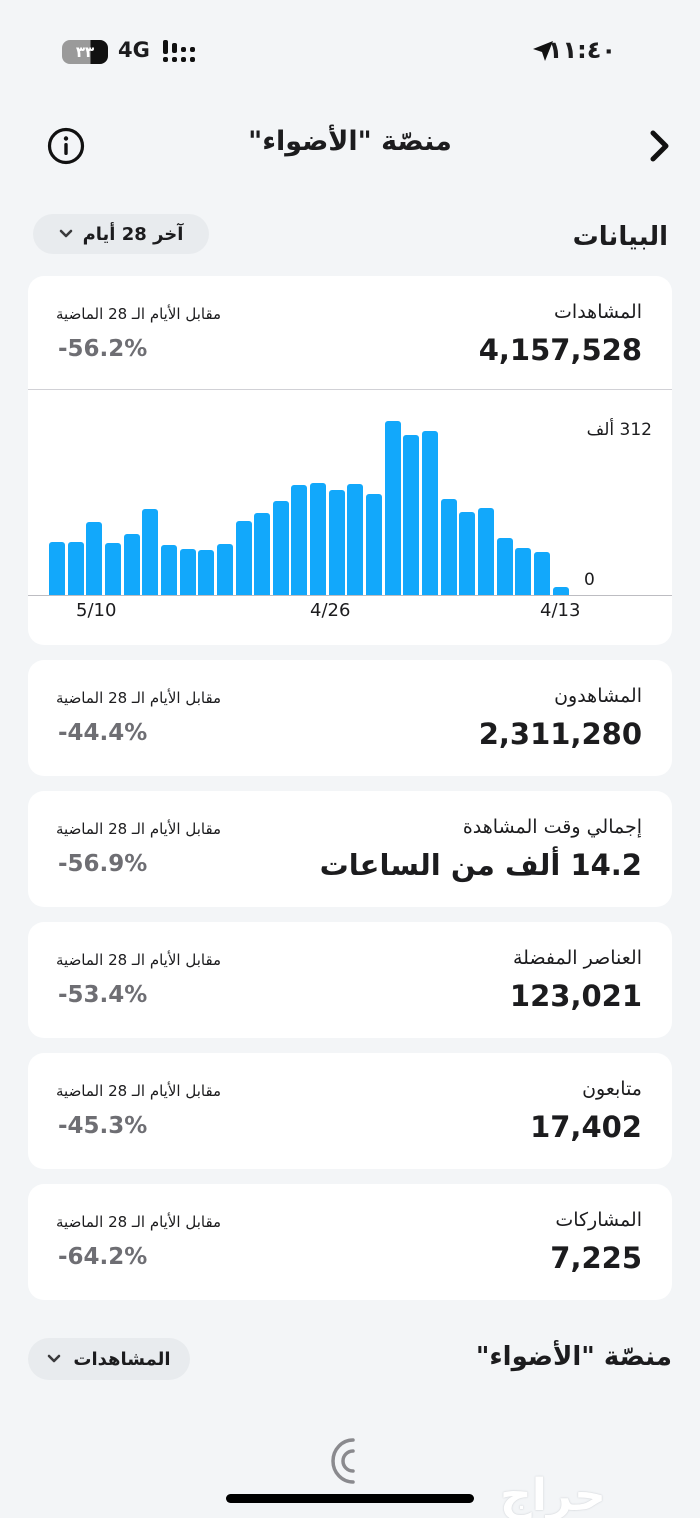 This screenshot has width=700, height=1518. What do you see at coordinates (103, 864) in the screenshot?
I see `change-percent: -56.9%` at bounding box center [103, 864].